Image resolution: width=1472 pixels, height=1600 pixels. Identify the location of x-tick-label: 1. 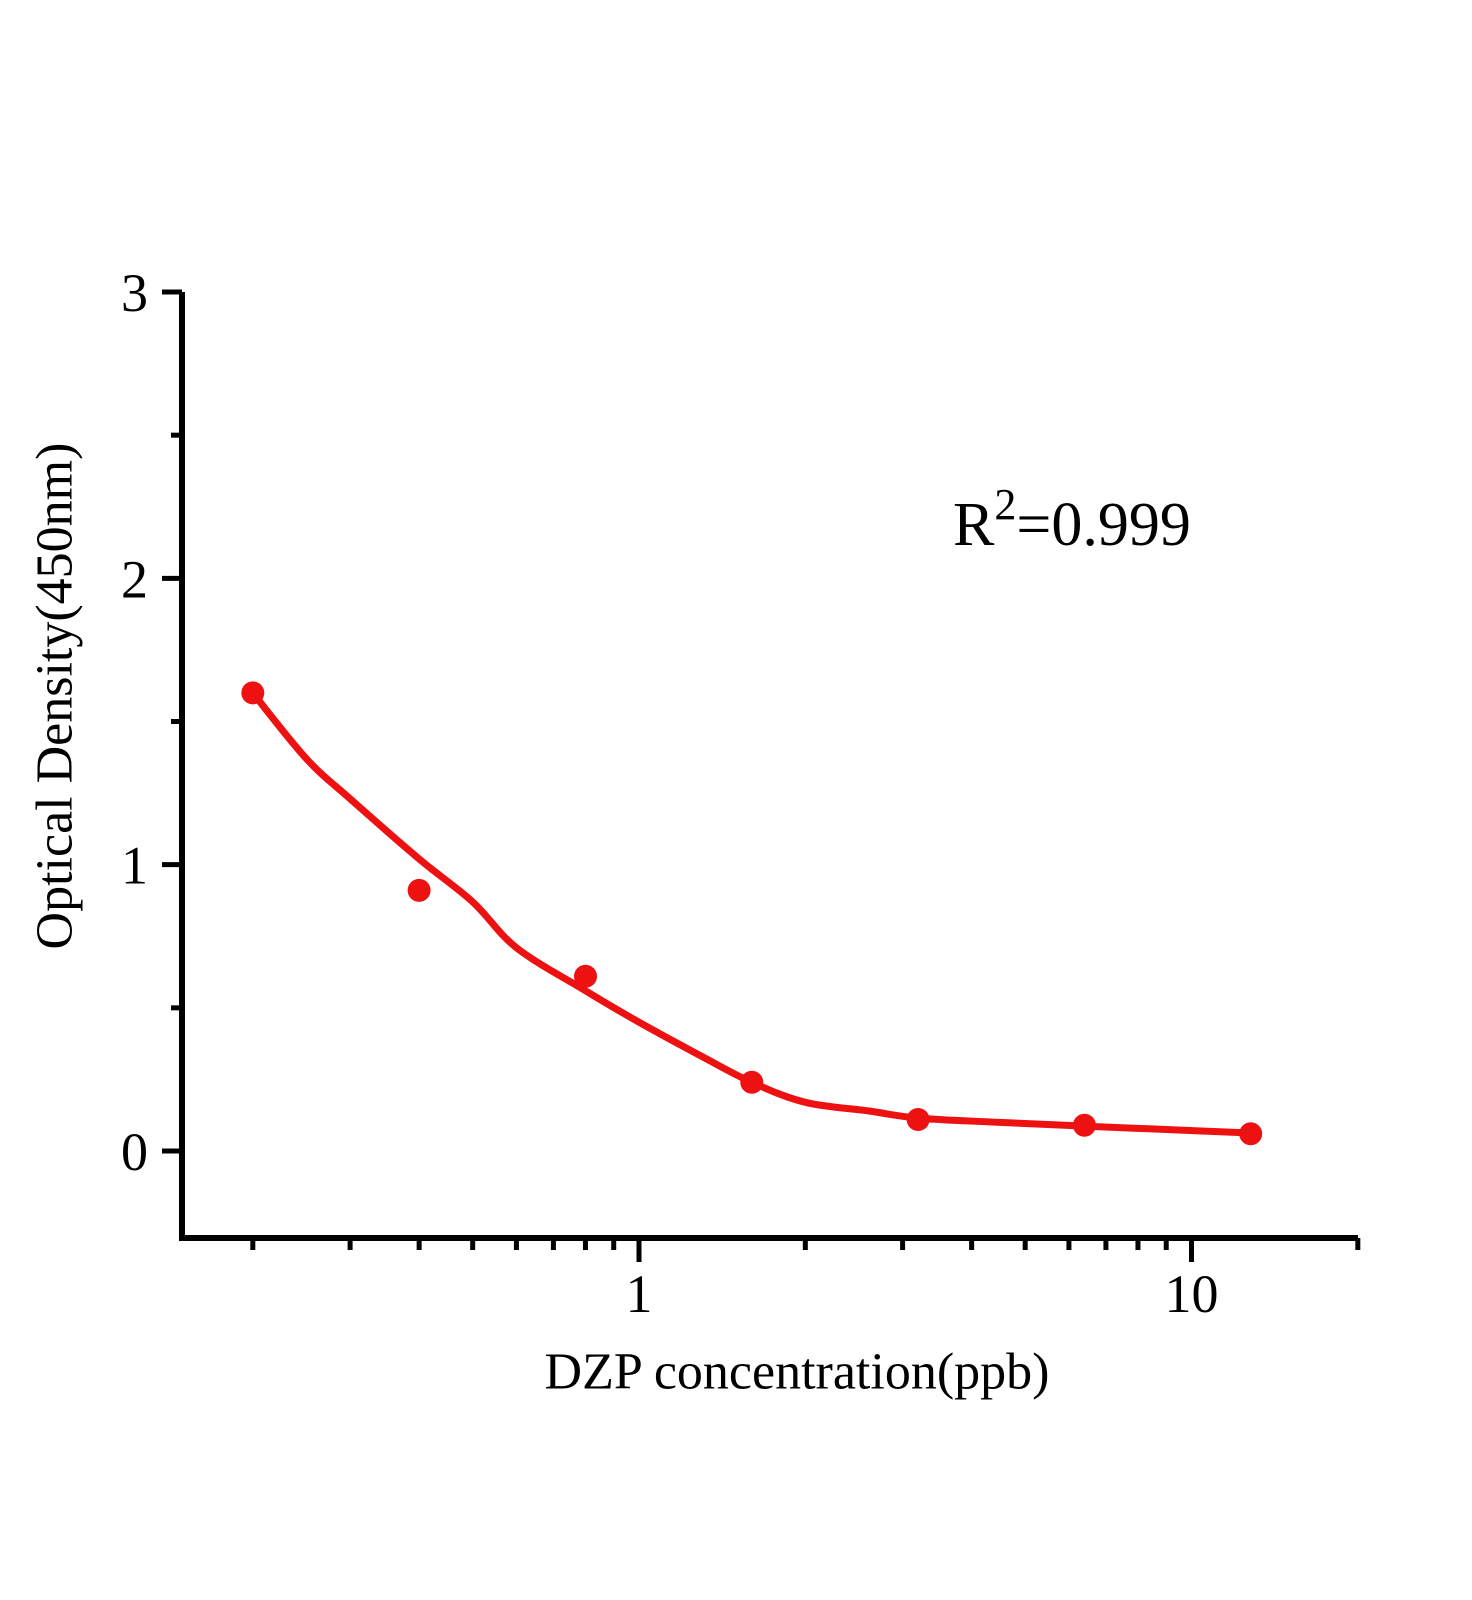
(639, 1294).